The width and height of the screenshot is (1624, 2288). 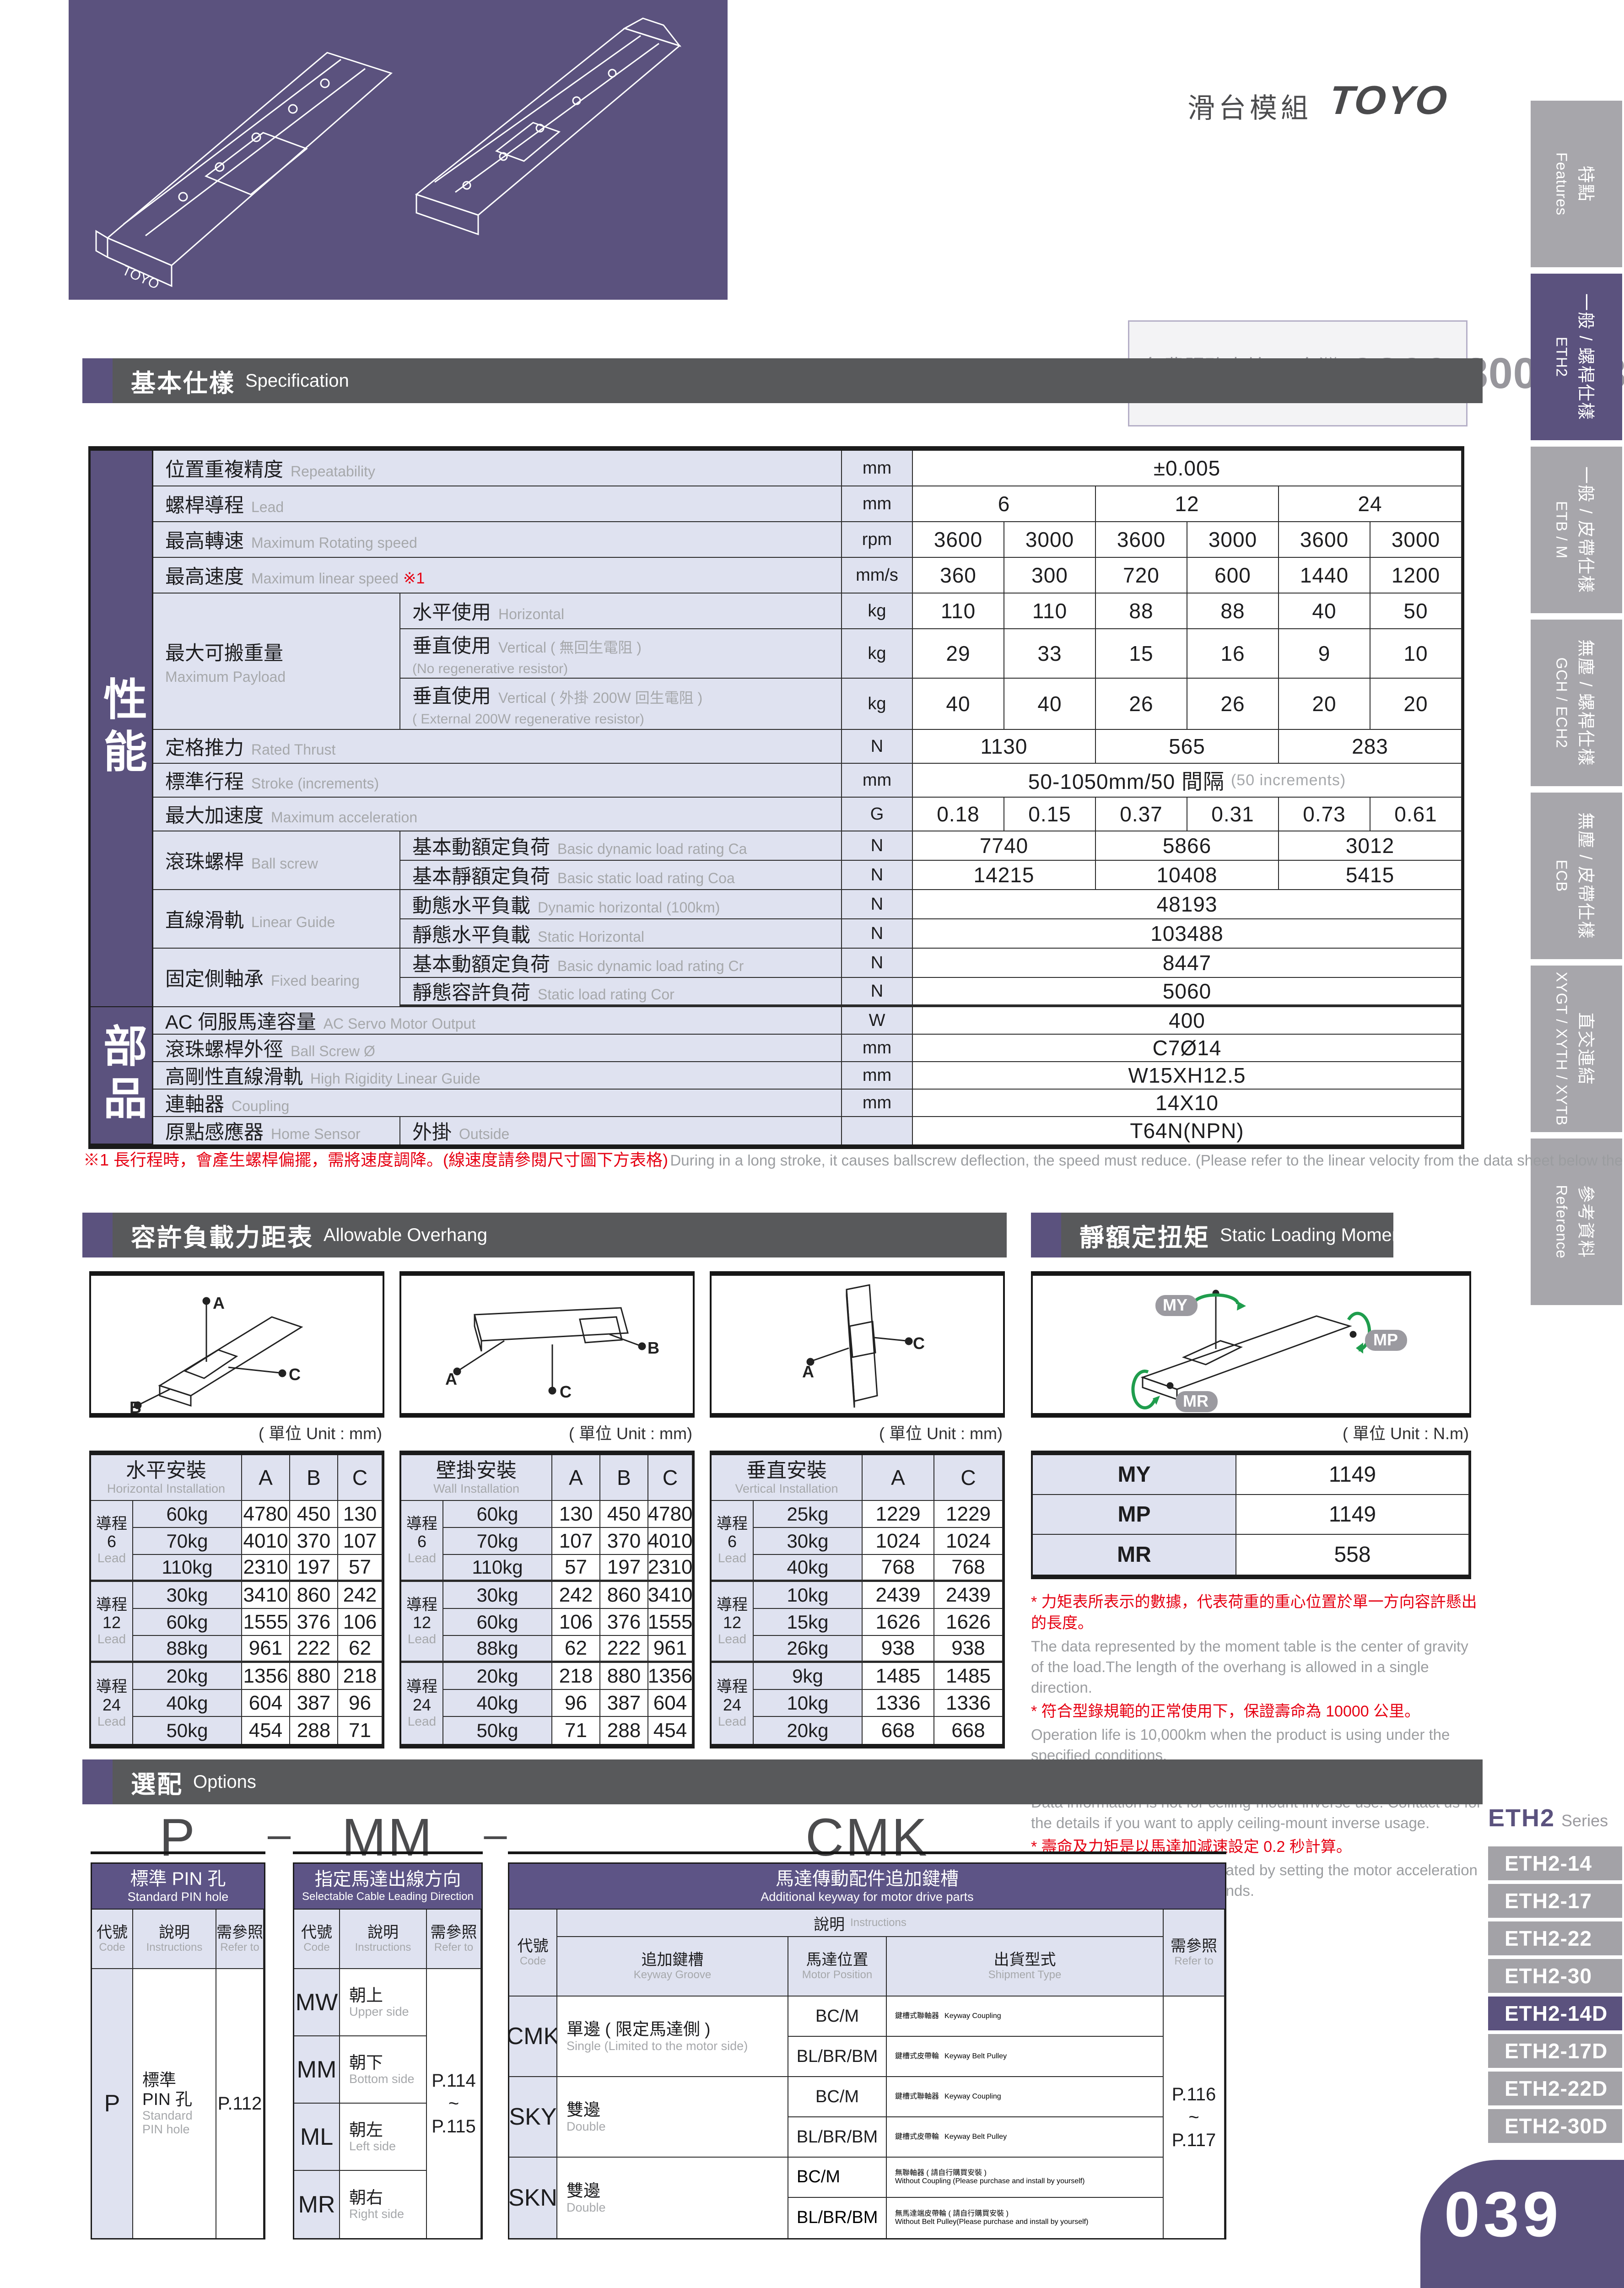 I want to click on spec-sub-label: 基本靜額定負荷 Basic static load rating Coa, so click(x=621, y=876).